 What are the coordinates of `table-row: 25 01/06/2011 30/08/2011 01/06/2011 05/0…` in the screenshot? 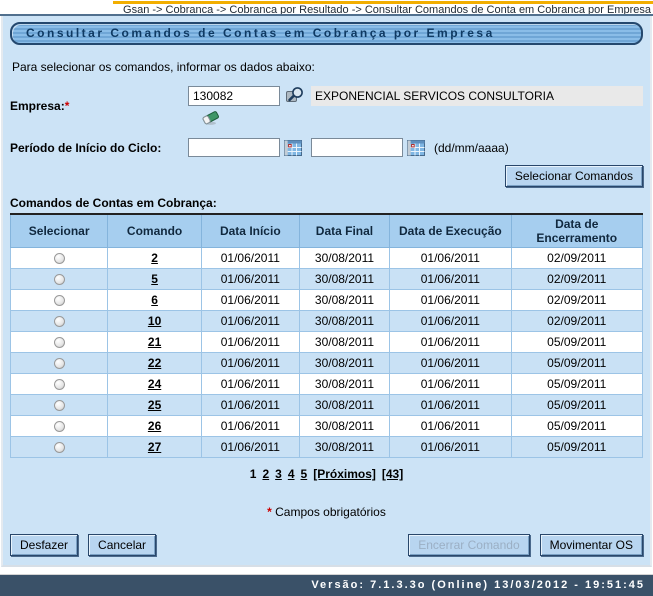 It's located at (326, 405).